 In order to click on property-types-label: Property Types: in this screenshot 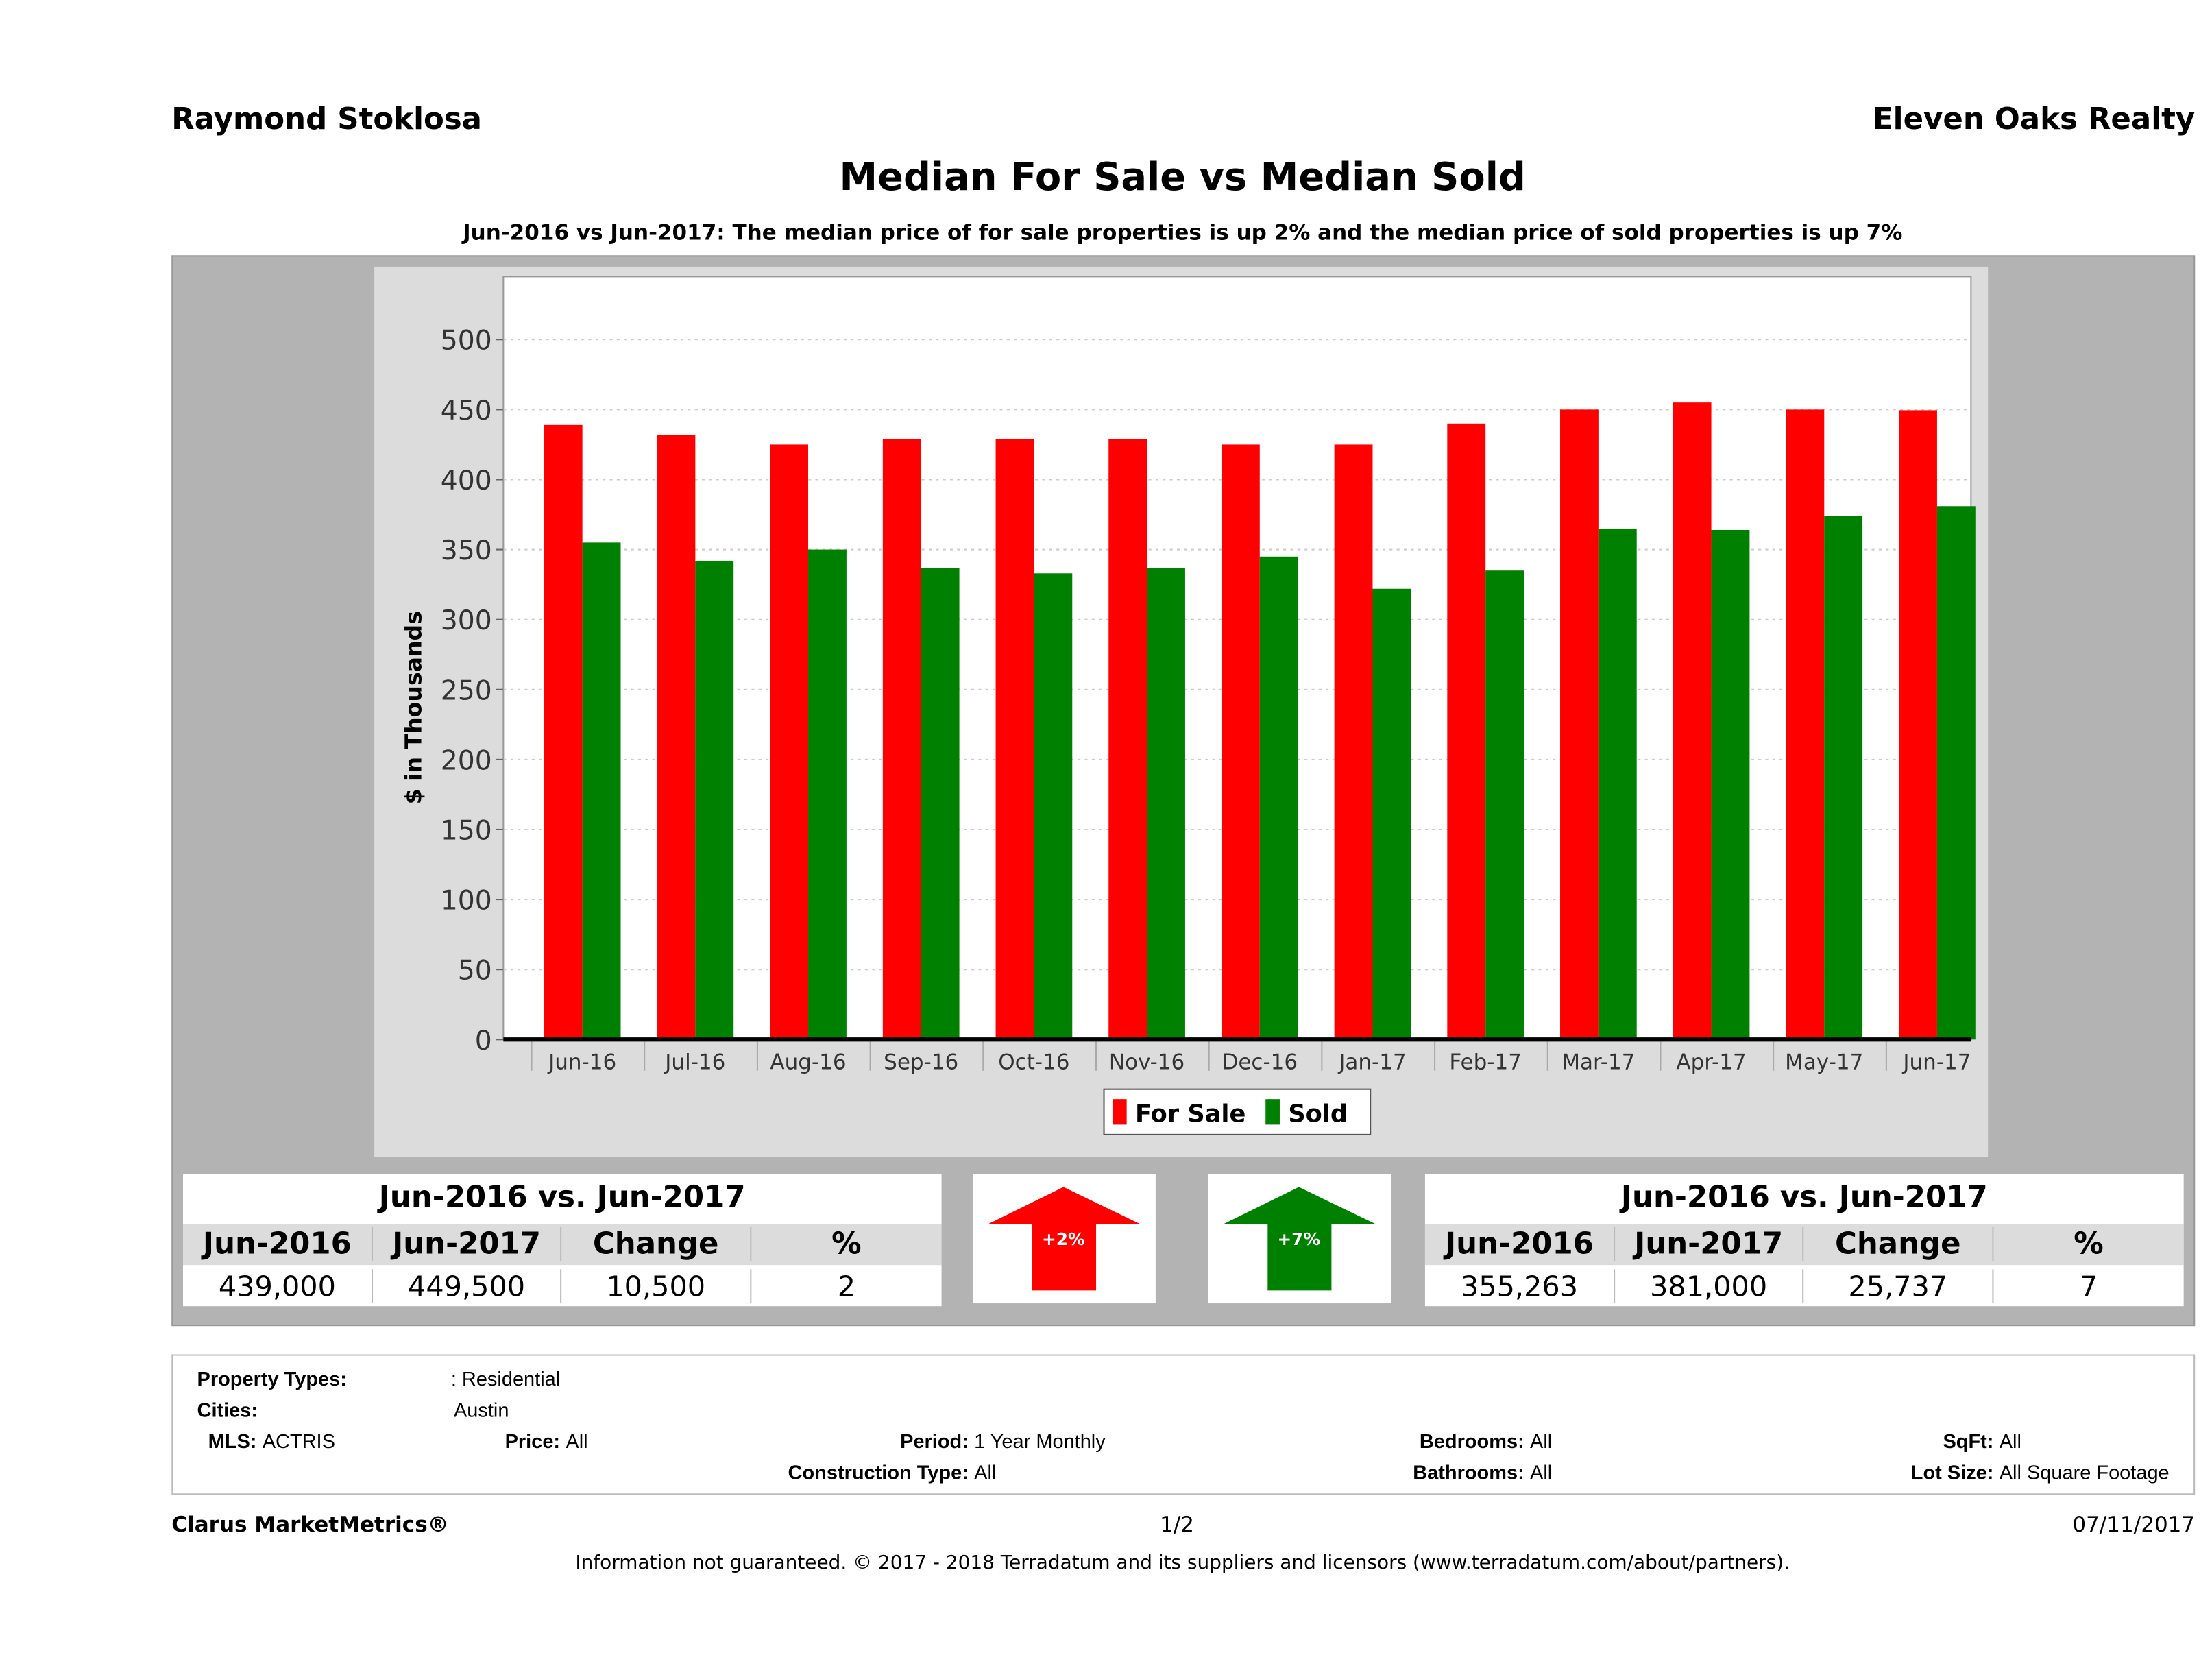, I will do `click(272, 1378)`.